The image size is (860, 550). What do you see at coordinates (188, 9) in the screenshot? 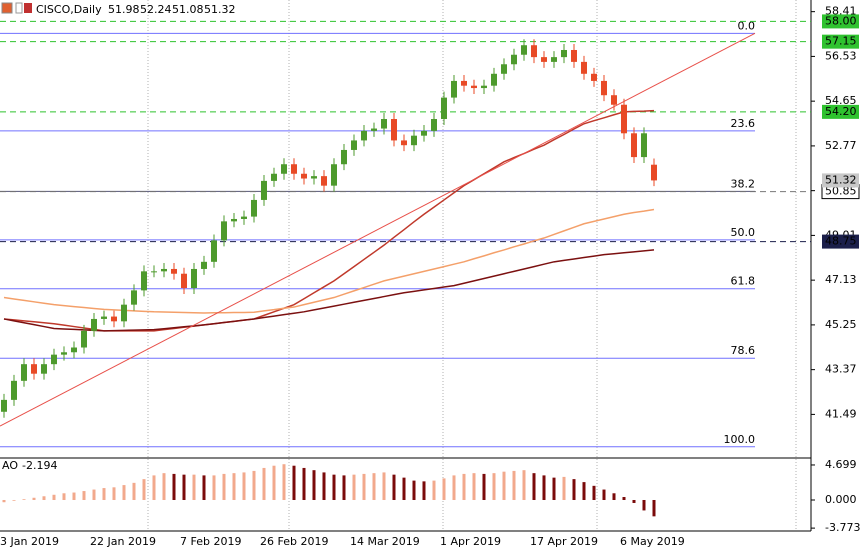
I see `header-low: 51.08` at bounding box center [188, 9].